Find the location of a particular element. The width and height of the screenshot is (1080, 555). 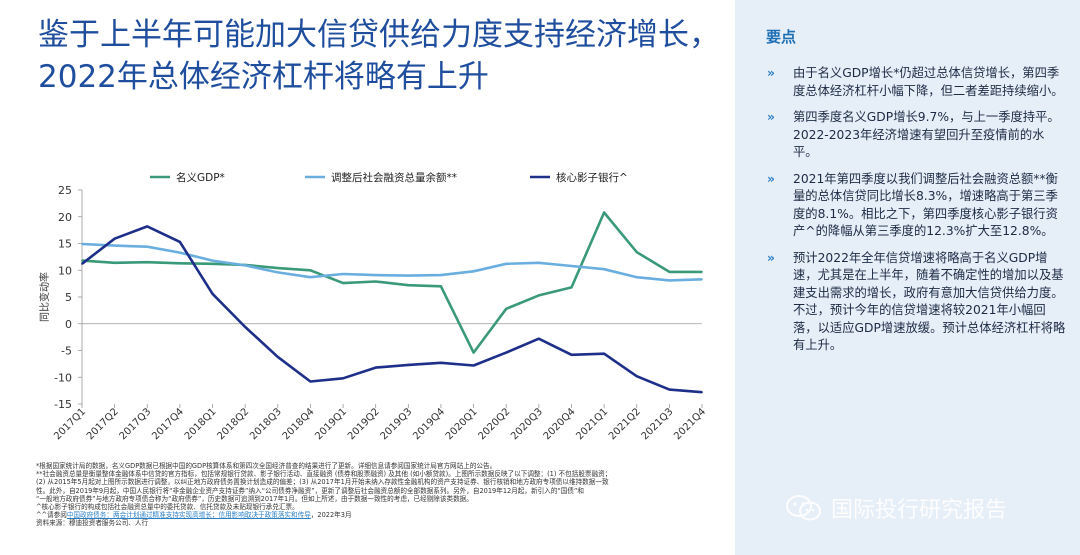

x-tick-label: 2017Q1 is located at coordinates (70, 424).